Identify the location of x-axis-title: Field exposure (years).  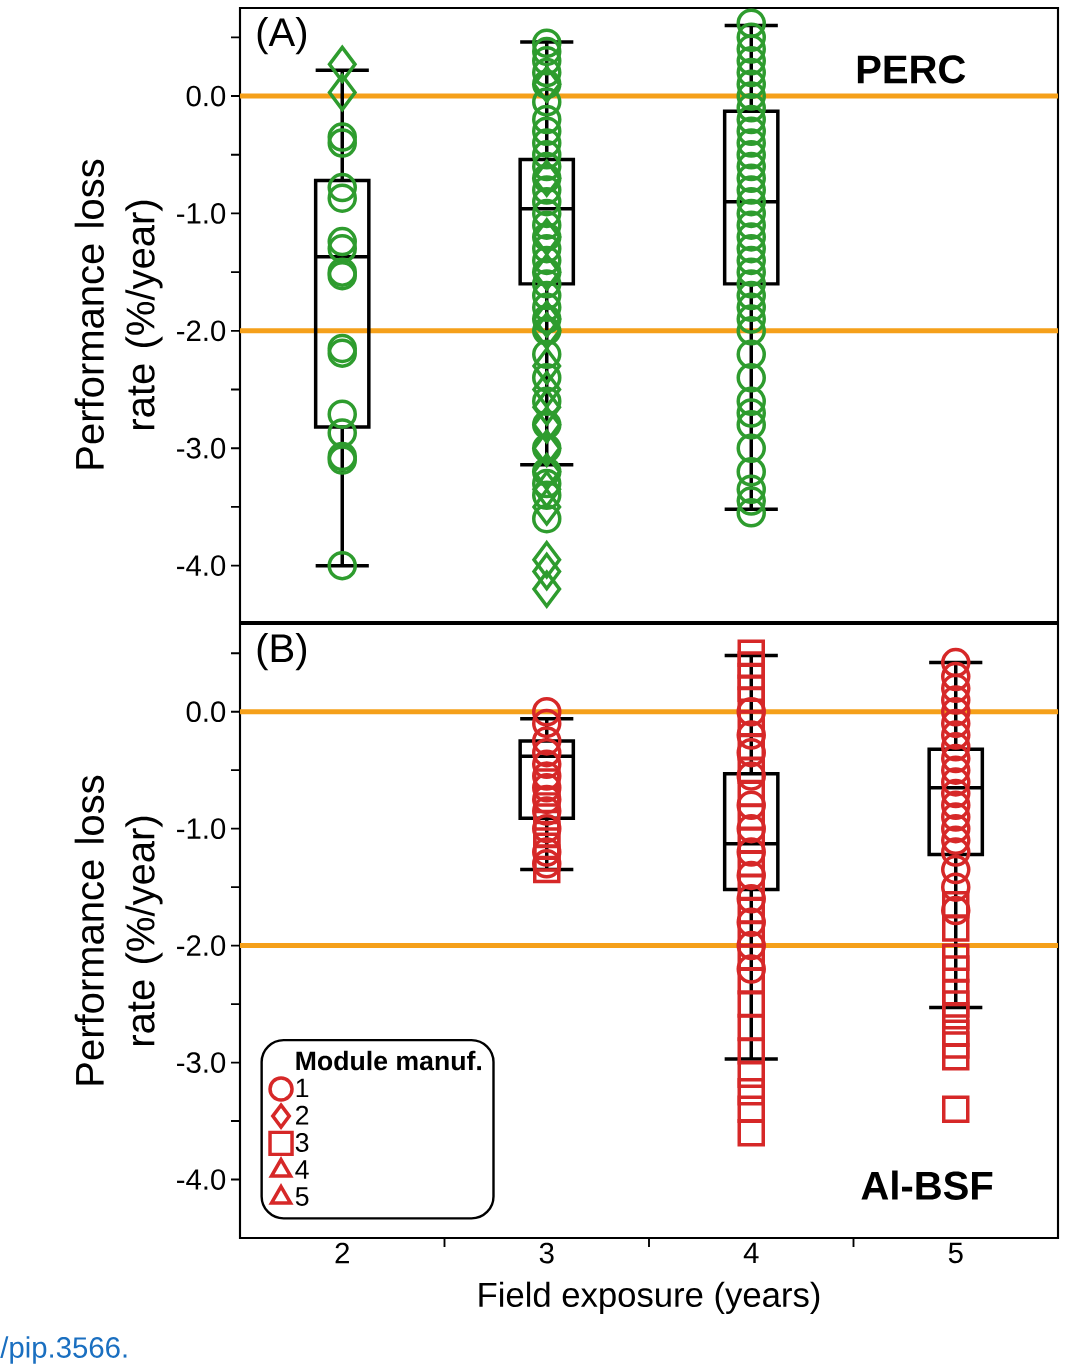
(649, 1297).